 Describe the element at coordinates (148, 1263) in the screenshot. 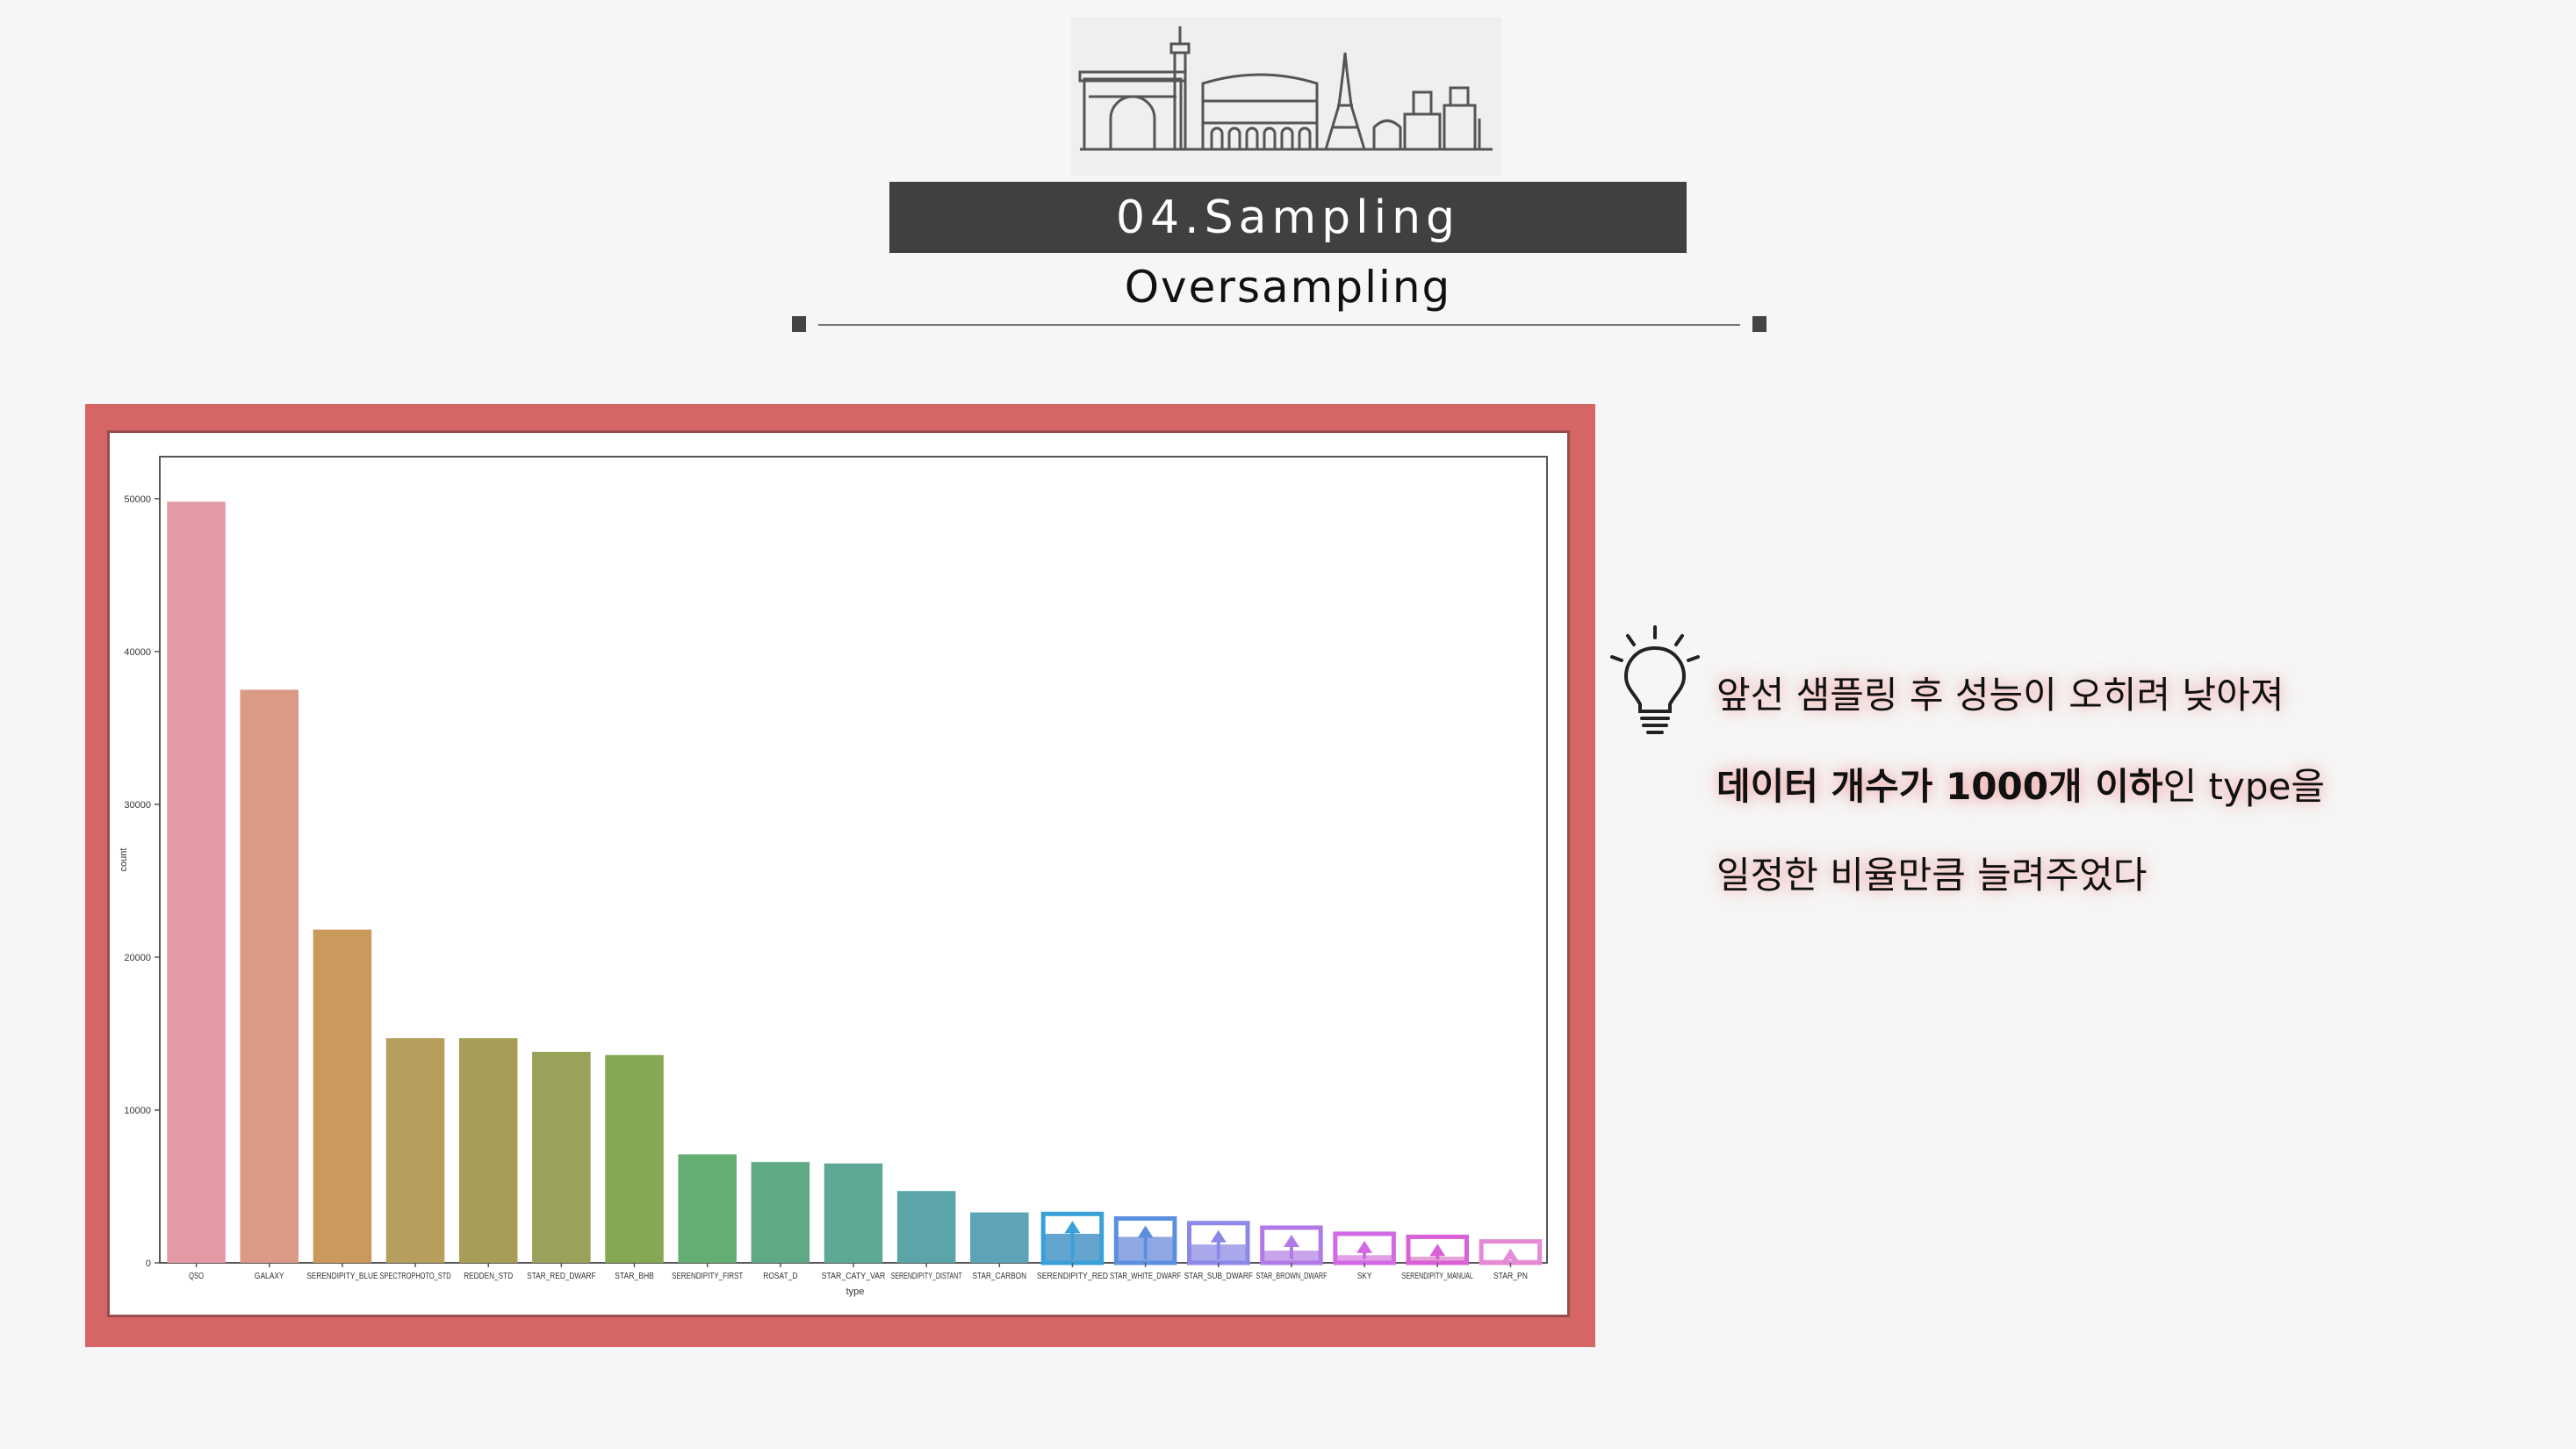

I see `y-tick-label: 0` at that location.